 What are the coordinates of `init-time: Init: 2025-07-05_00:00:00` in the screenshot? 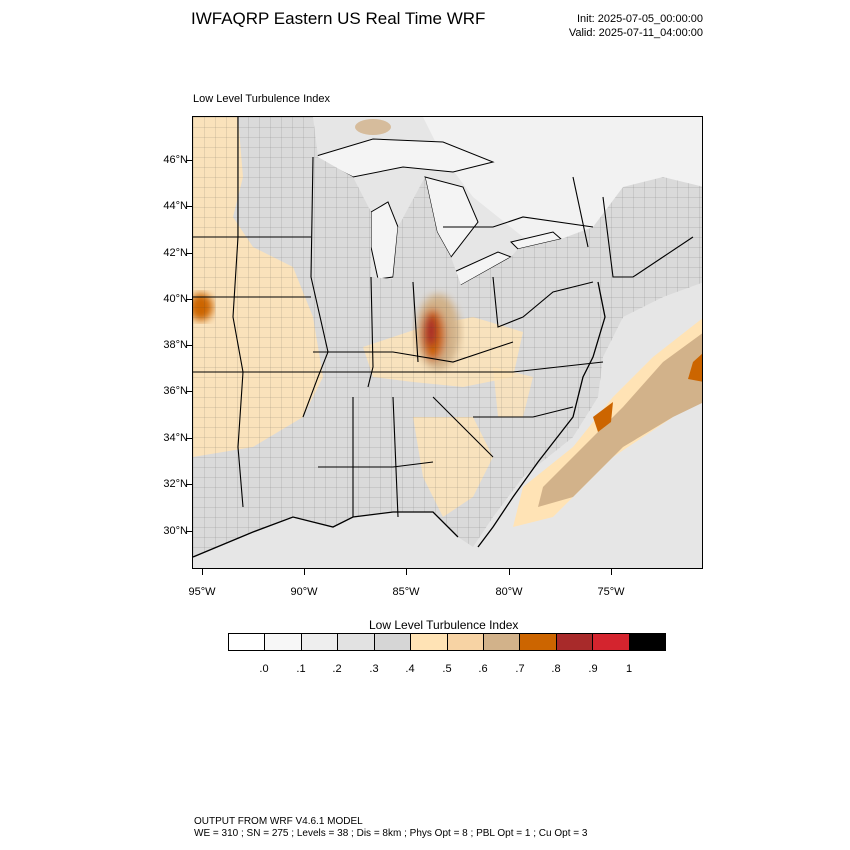 It's located at (640, 19).